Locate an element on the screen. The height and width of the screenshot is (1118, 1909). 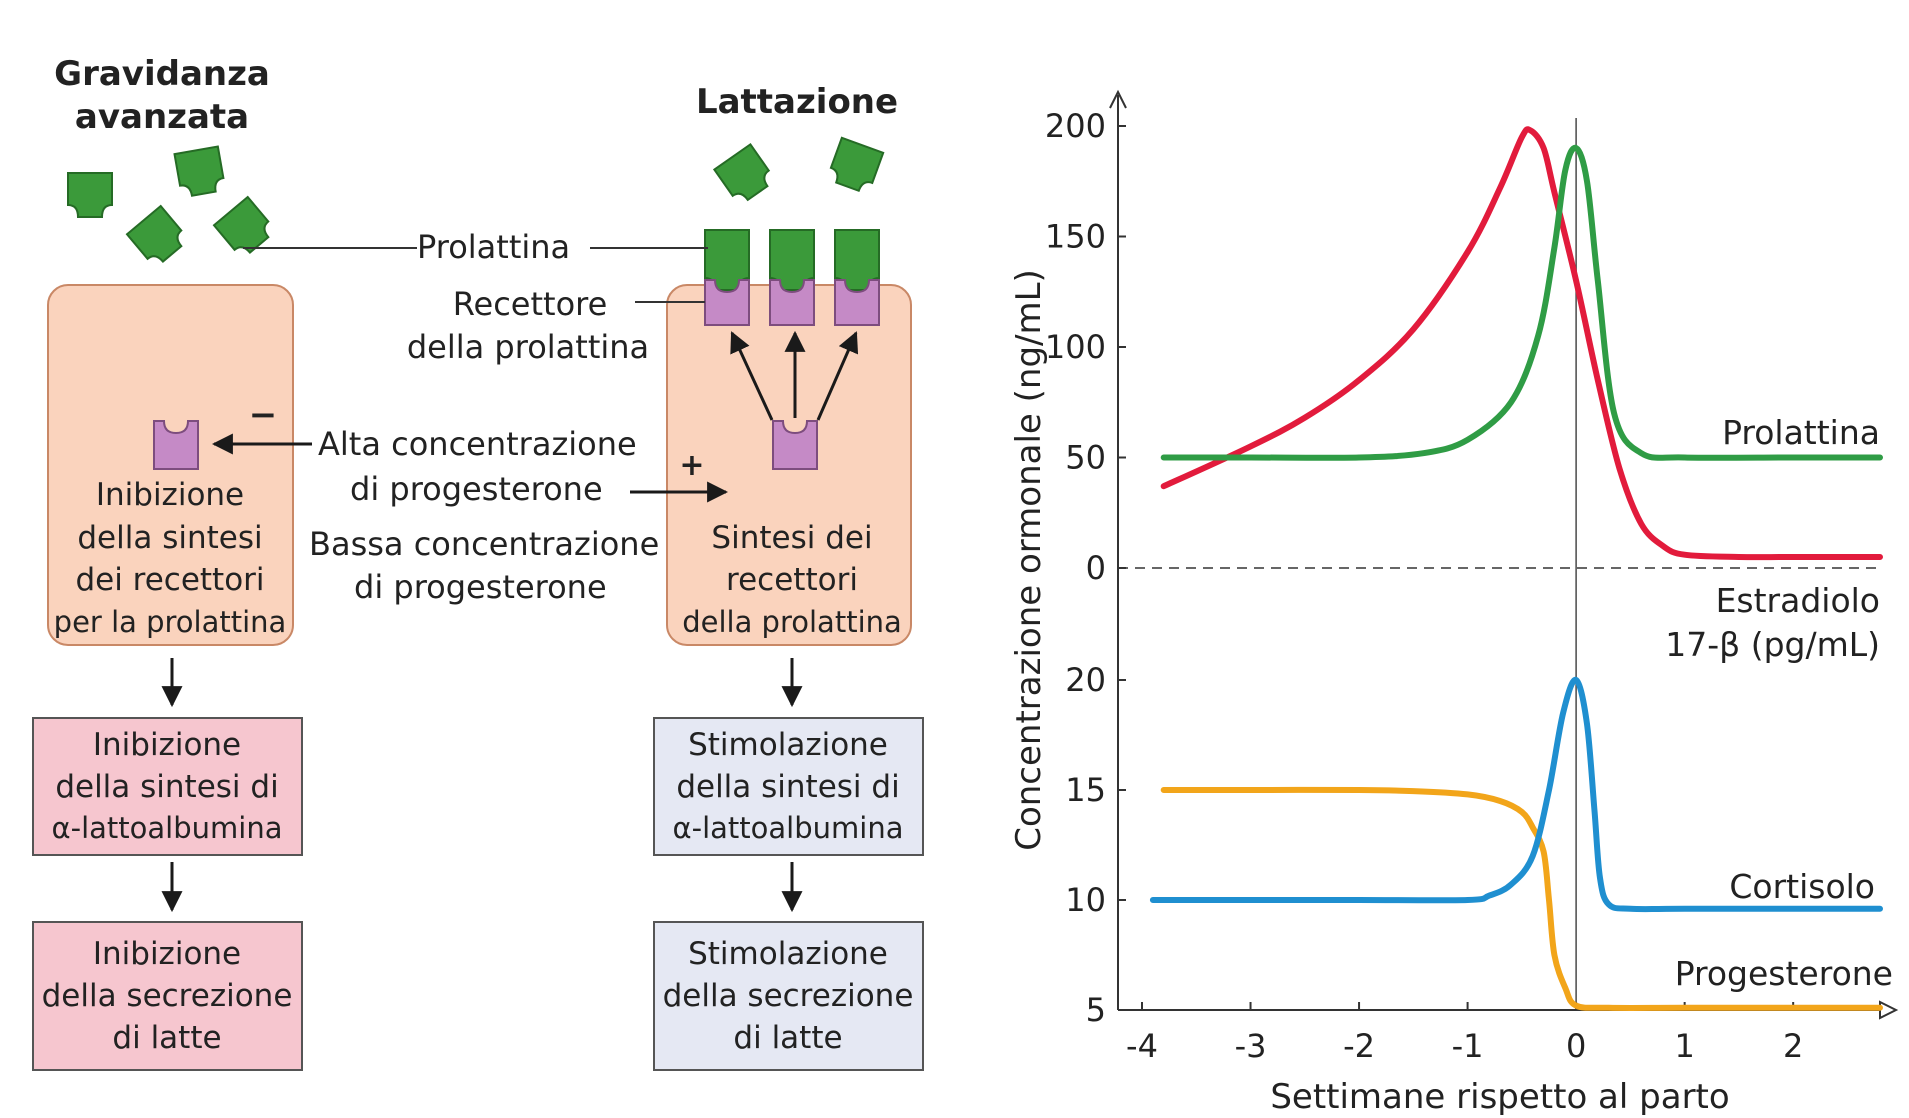
y-tick-label: 10 is located at coordinates (1085, 900).